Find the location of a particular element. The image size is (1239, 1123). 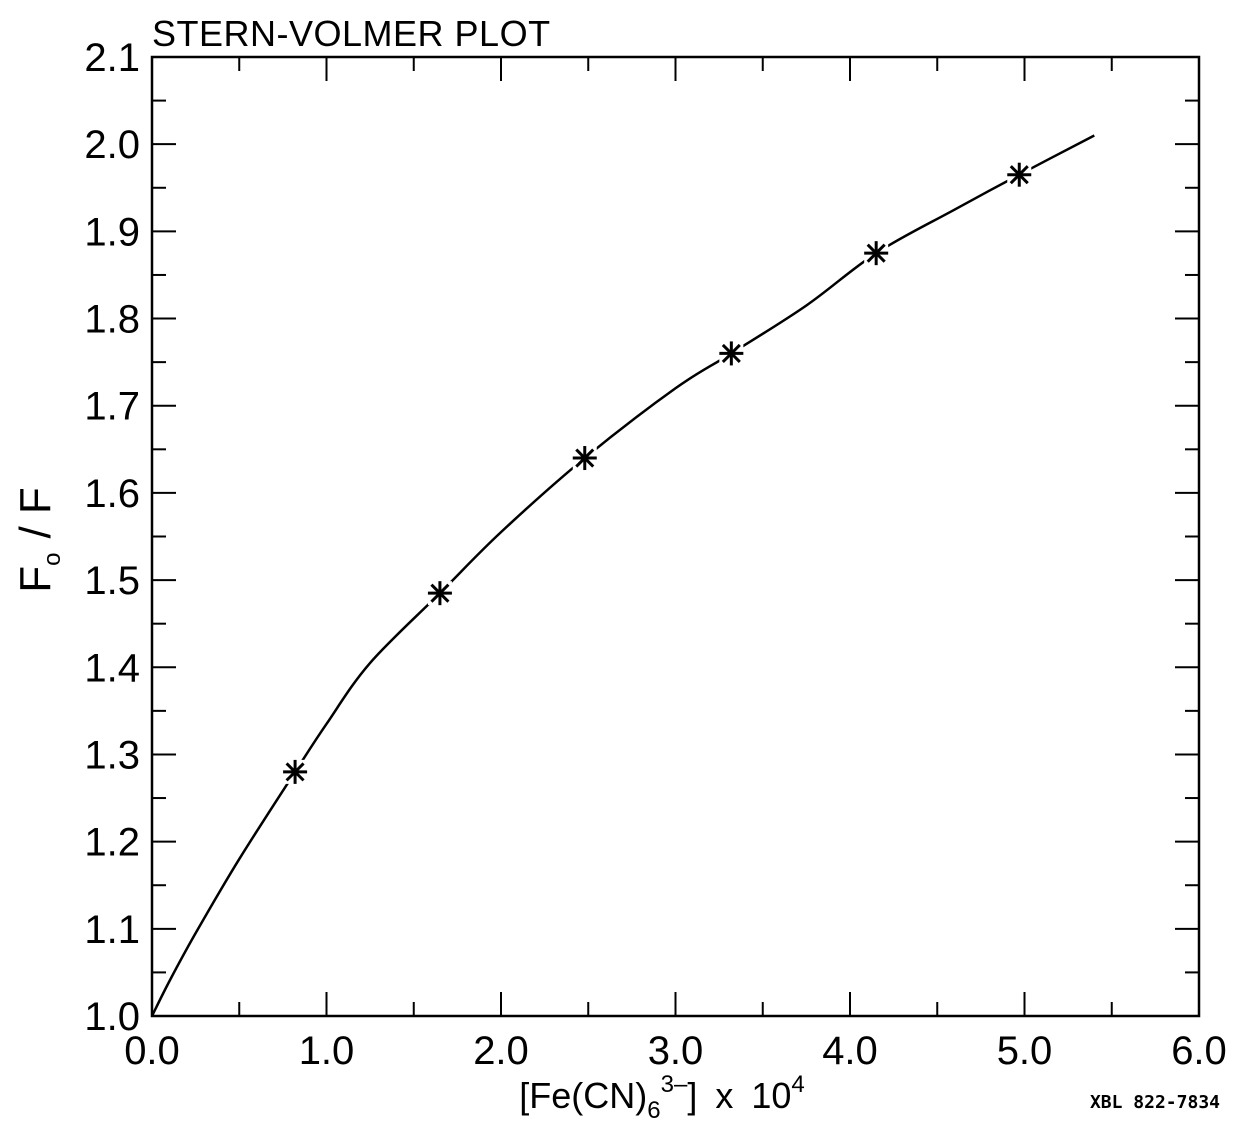

y-tick-label: 1.1 is located at coordinates (112, 930).